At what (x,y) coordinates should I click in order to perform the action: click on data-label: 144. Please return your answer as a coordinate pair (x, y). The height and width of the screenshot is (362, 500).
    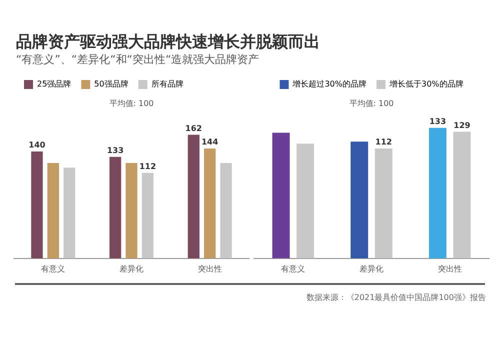
    Looking at the image, I should click on (210, 142).